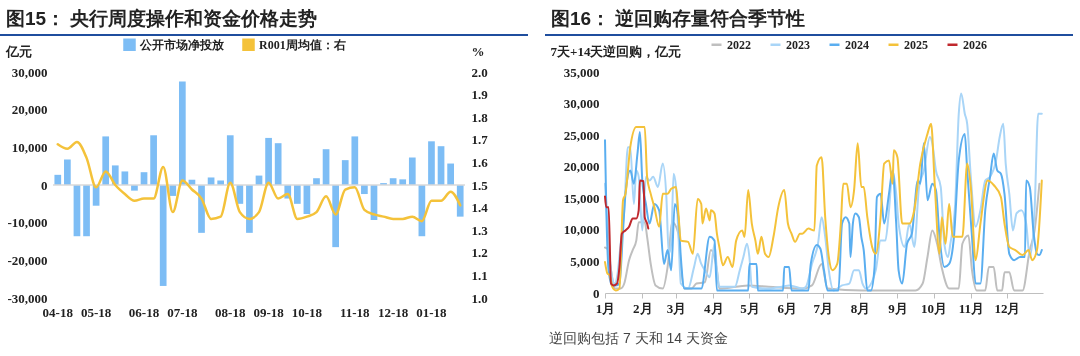  What do you see at coordinates (27, 223) in the screenshot?
I see `y-tick-label: -10,000` at bounding box center [27, 223].